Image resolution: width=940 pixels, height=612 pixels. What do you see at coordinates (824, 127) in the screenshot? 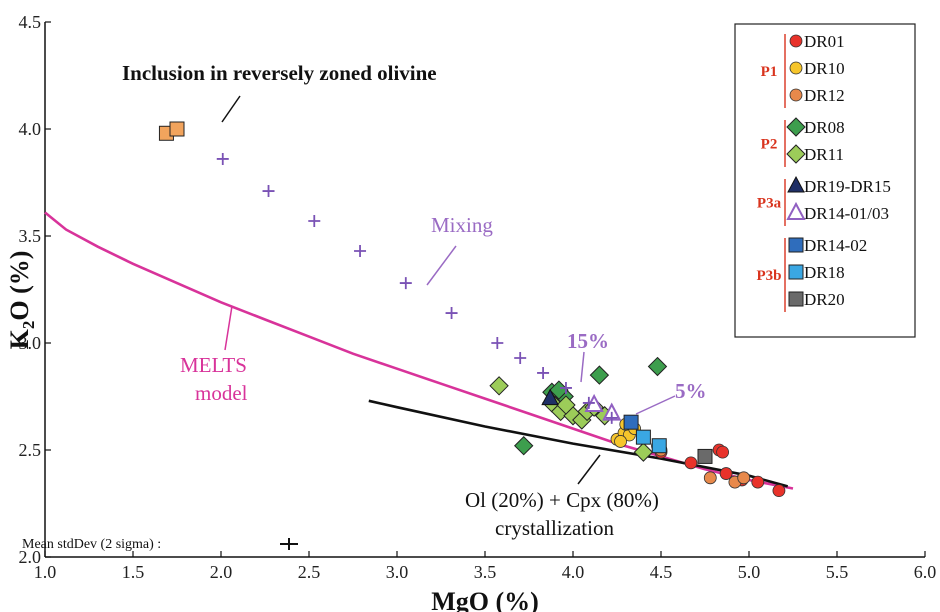
I see `legend-item-label: DR08` at bounding box center [824, 127].